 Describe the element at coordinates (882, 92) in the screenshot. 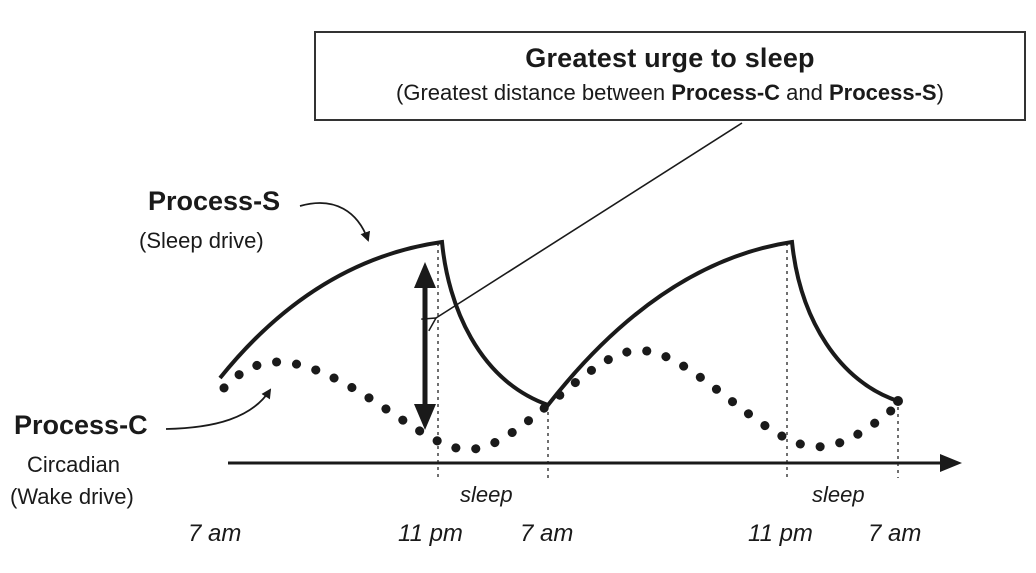

I see `callout-subtitle-process-s: Process-S` at that location.